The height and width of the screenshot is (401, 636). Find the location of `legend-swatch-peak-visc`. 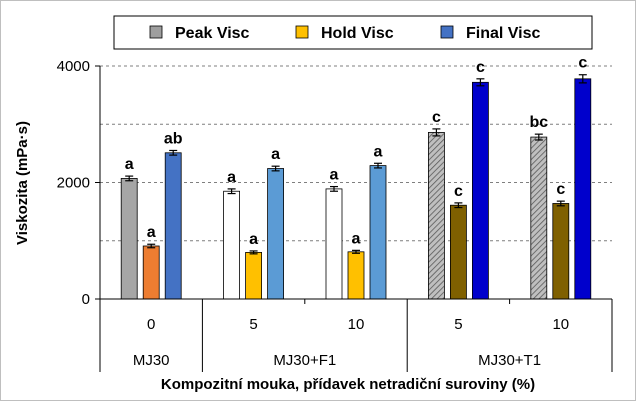

legend-swatch-peak-visc is located at coordinates (156, 32).